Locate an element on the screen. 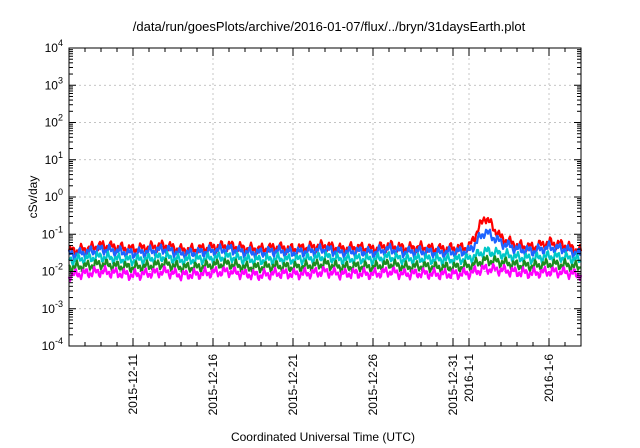  y-axis-label: cSv/day is located at coordinates (33, 197).